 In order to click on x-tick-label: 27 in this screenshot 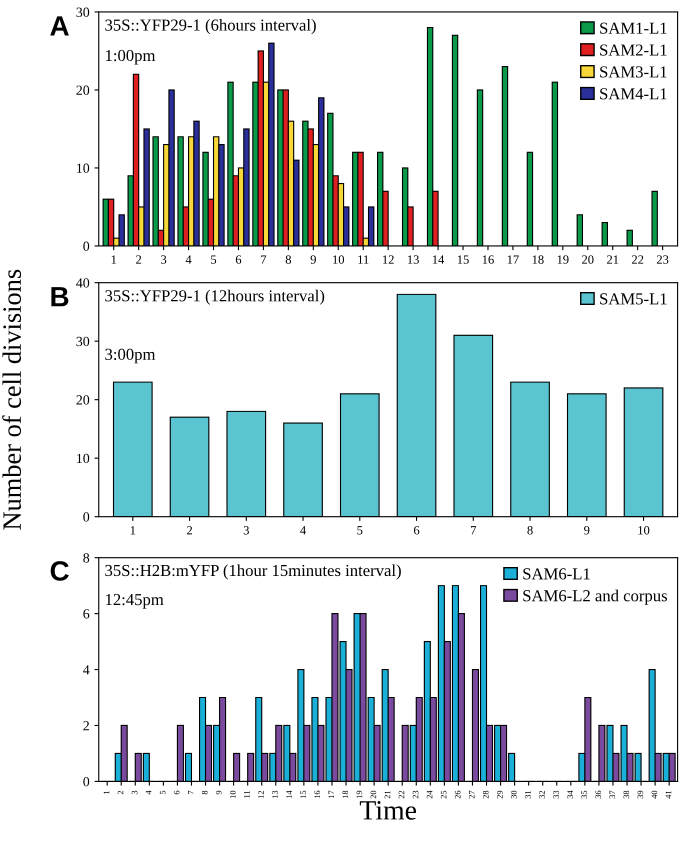, I will do `click(471, 794)`.